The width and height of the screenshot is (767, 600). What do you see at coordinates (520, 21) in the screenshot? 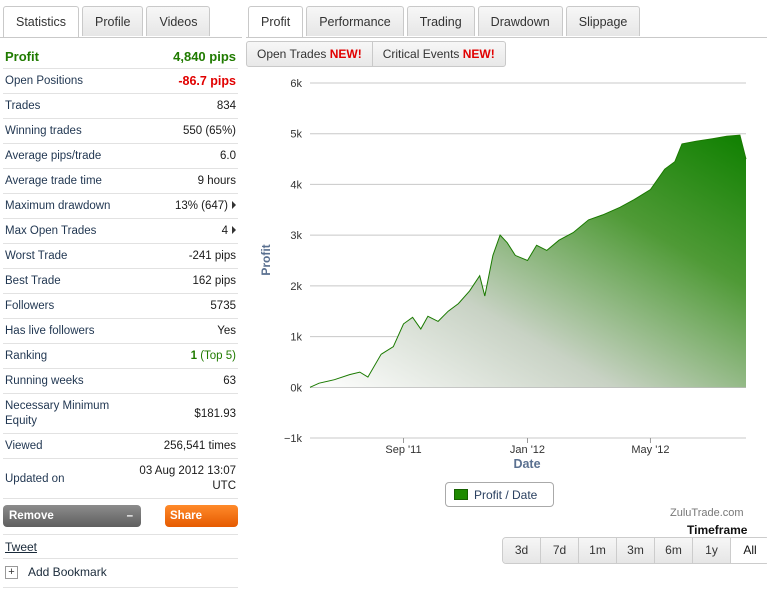
I see `tab-drawdown: Drawdown` at bounding box center [520, 21].